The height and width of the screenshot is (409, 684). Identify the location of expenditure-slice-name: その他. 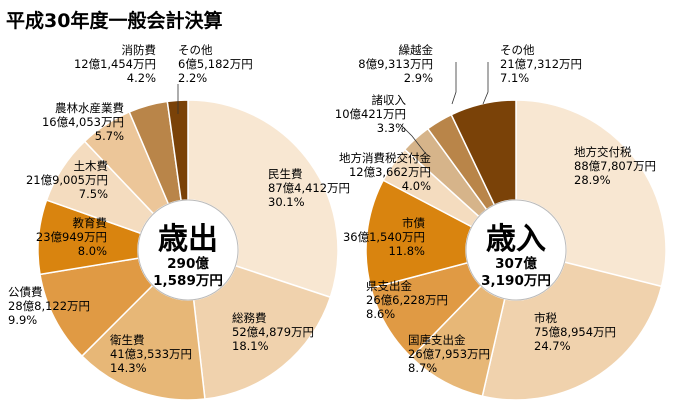
(195, 50).